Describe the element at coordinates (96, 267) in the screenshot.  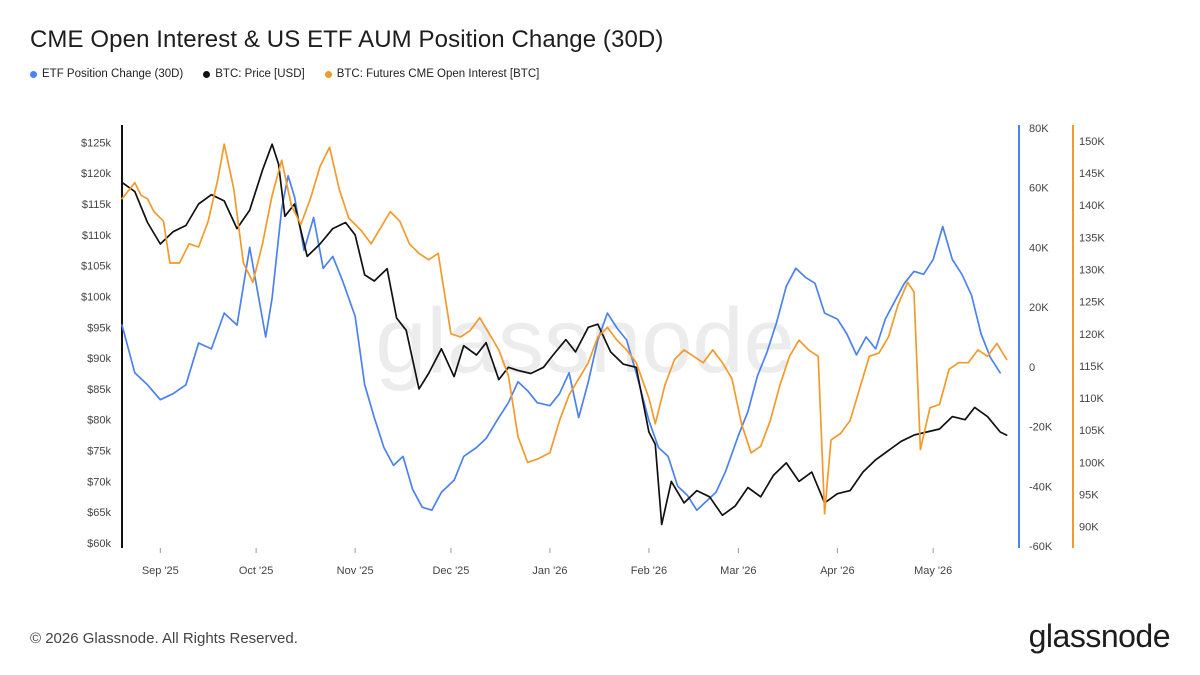
I see `price-tick-label: $105k` at that location.